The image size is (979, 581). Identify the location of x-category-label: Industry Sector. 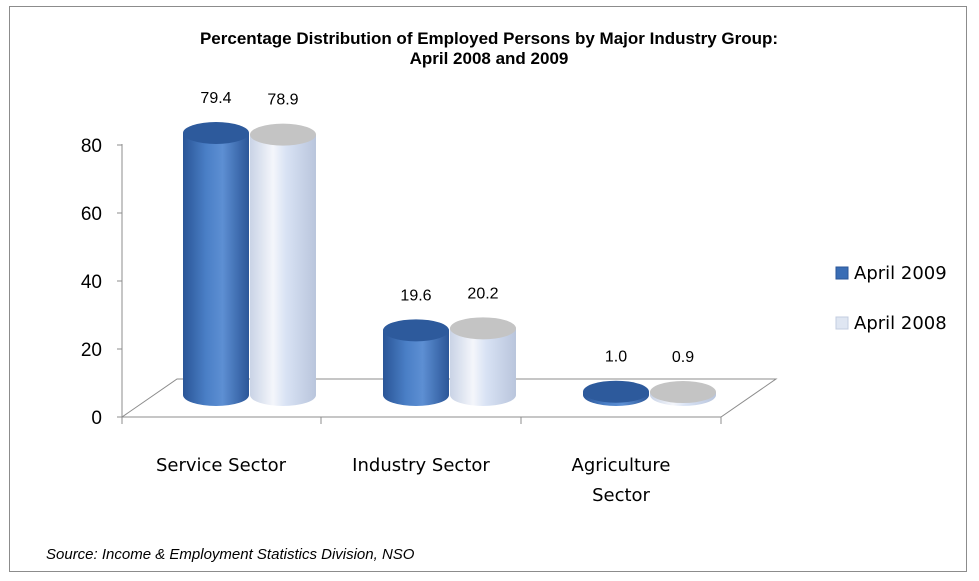
(421, 465).